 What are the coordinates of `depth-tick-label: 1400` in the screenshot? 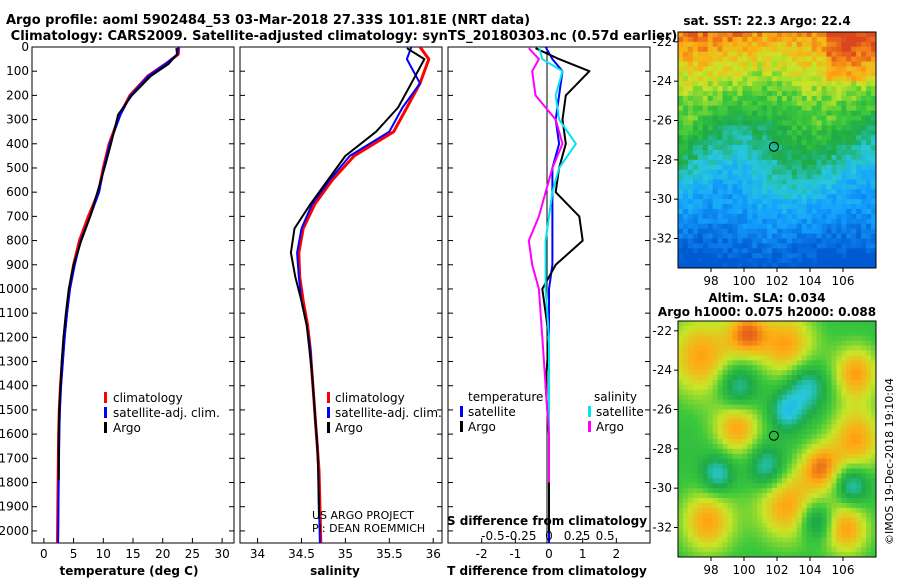 It's located at (14, 386).